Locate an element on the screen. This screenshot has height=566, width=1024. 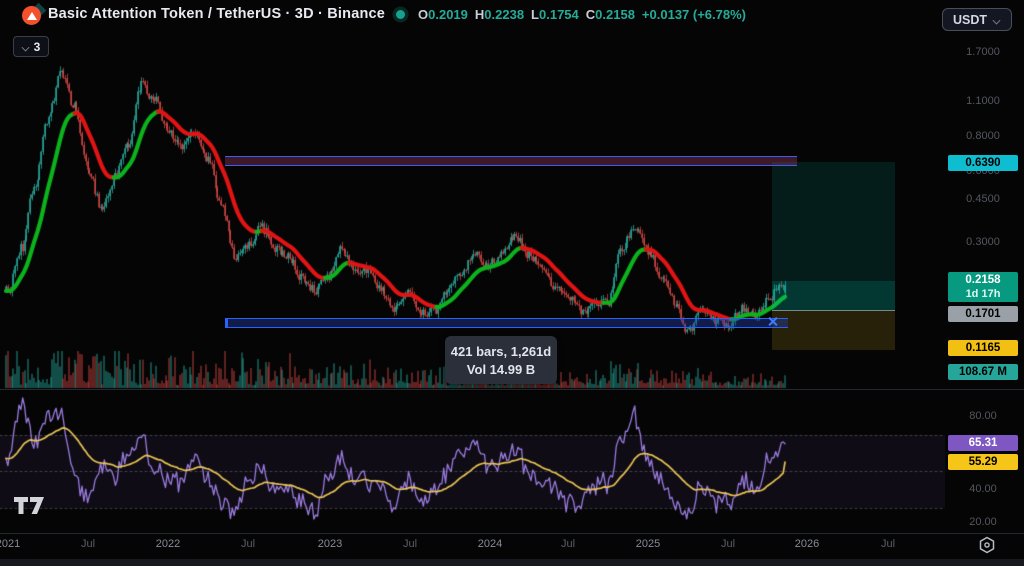
drawing-anchor-icon is located at coordinates (772, 321).